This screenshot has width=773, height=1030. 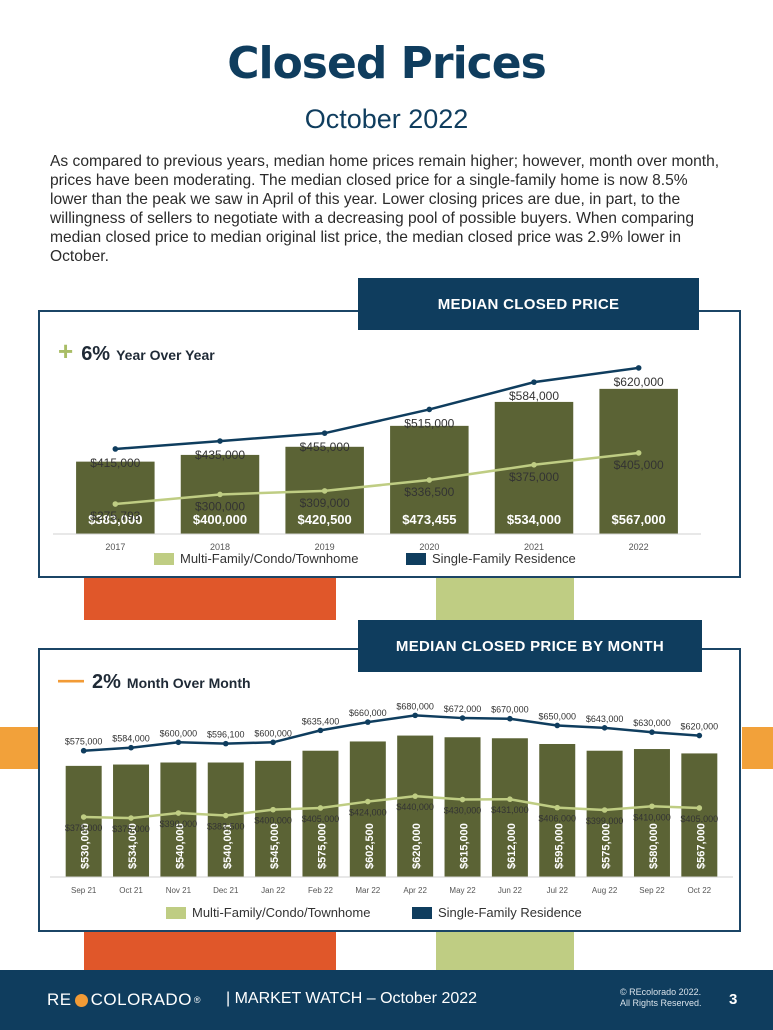 I want to click on series-point-label: $382,500, so click(x=226, y=827).